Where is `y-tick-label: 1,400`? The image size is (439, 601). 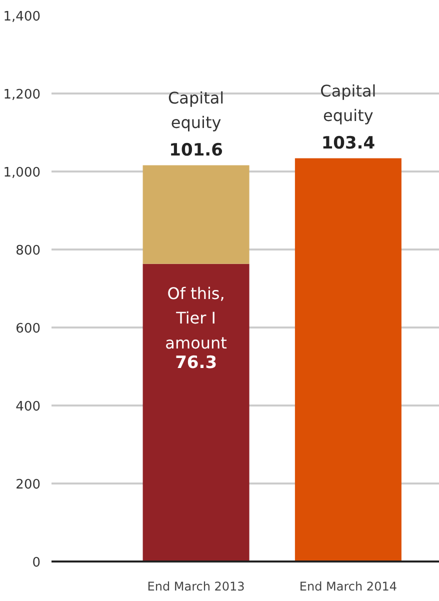
y-tick-label: 1,400 is located at coordinates (21, 17).